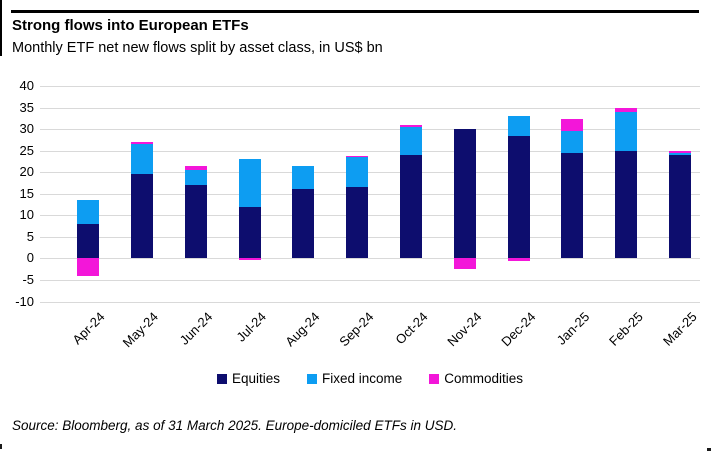  What do you see at coordinates (370, 86) in the screenshot?
I see `gridline-y40` at bounding box center [370, 86].